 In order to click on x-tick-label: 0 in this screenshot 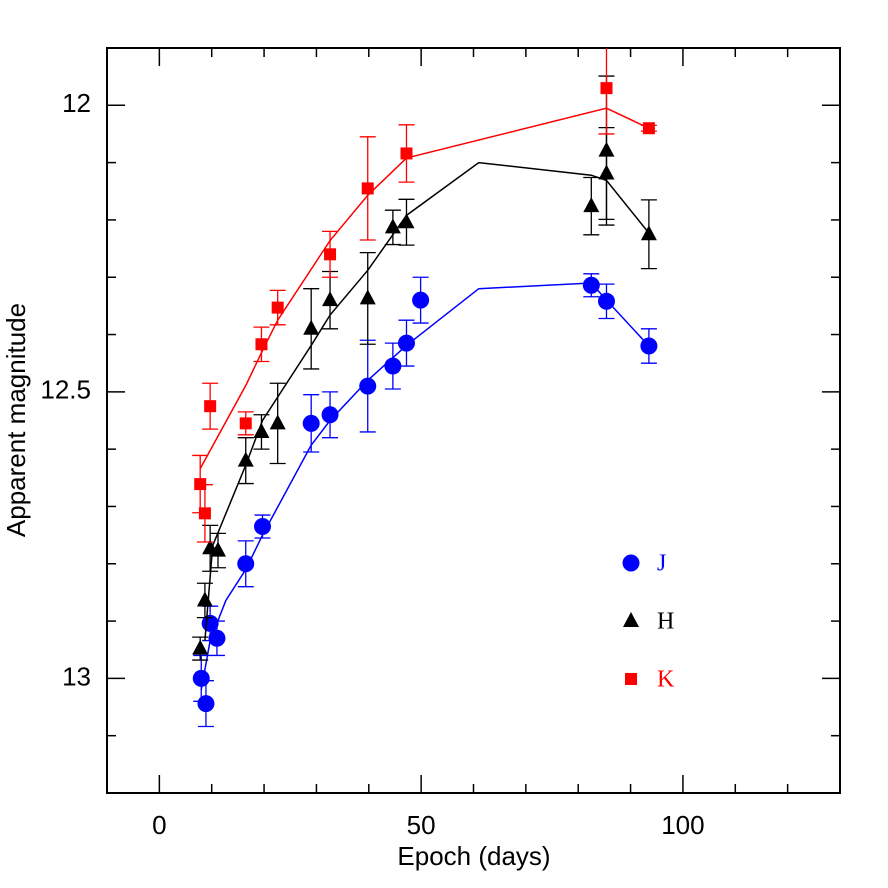, I will do `click(159, 825)`.